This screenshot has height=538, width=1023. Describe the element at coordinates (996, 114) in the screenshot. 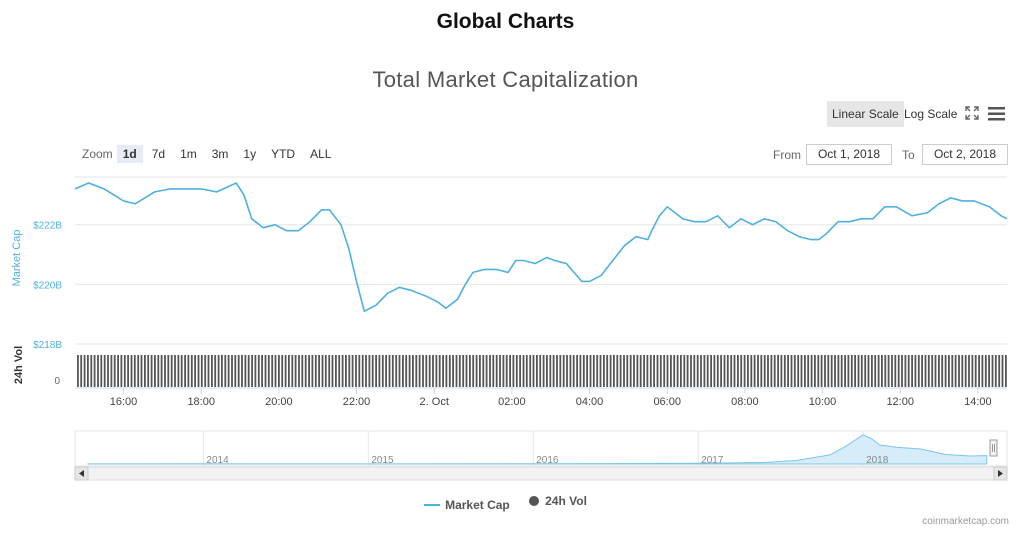

I see `hamburger-menu-icon` at that location.